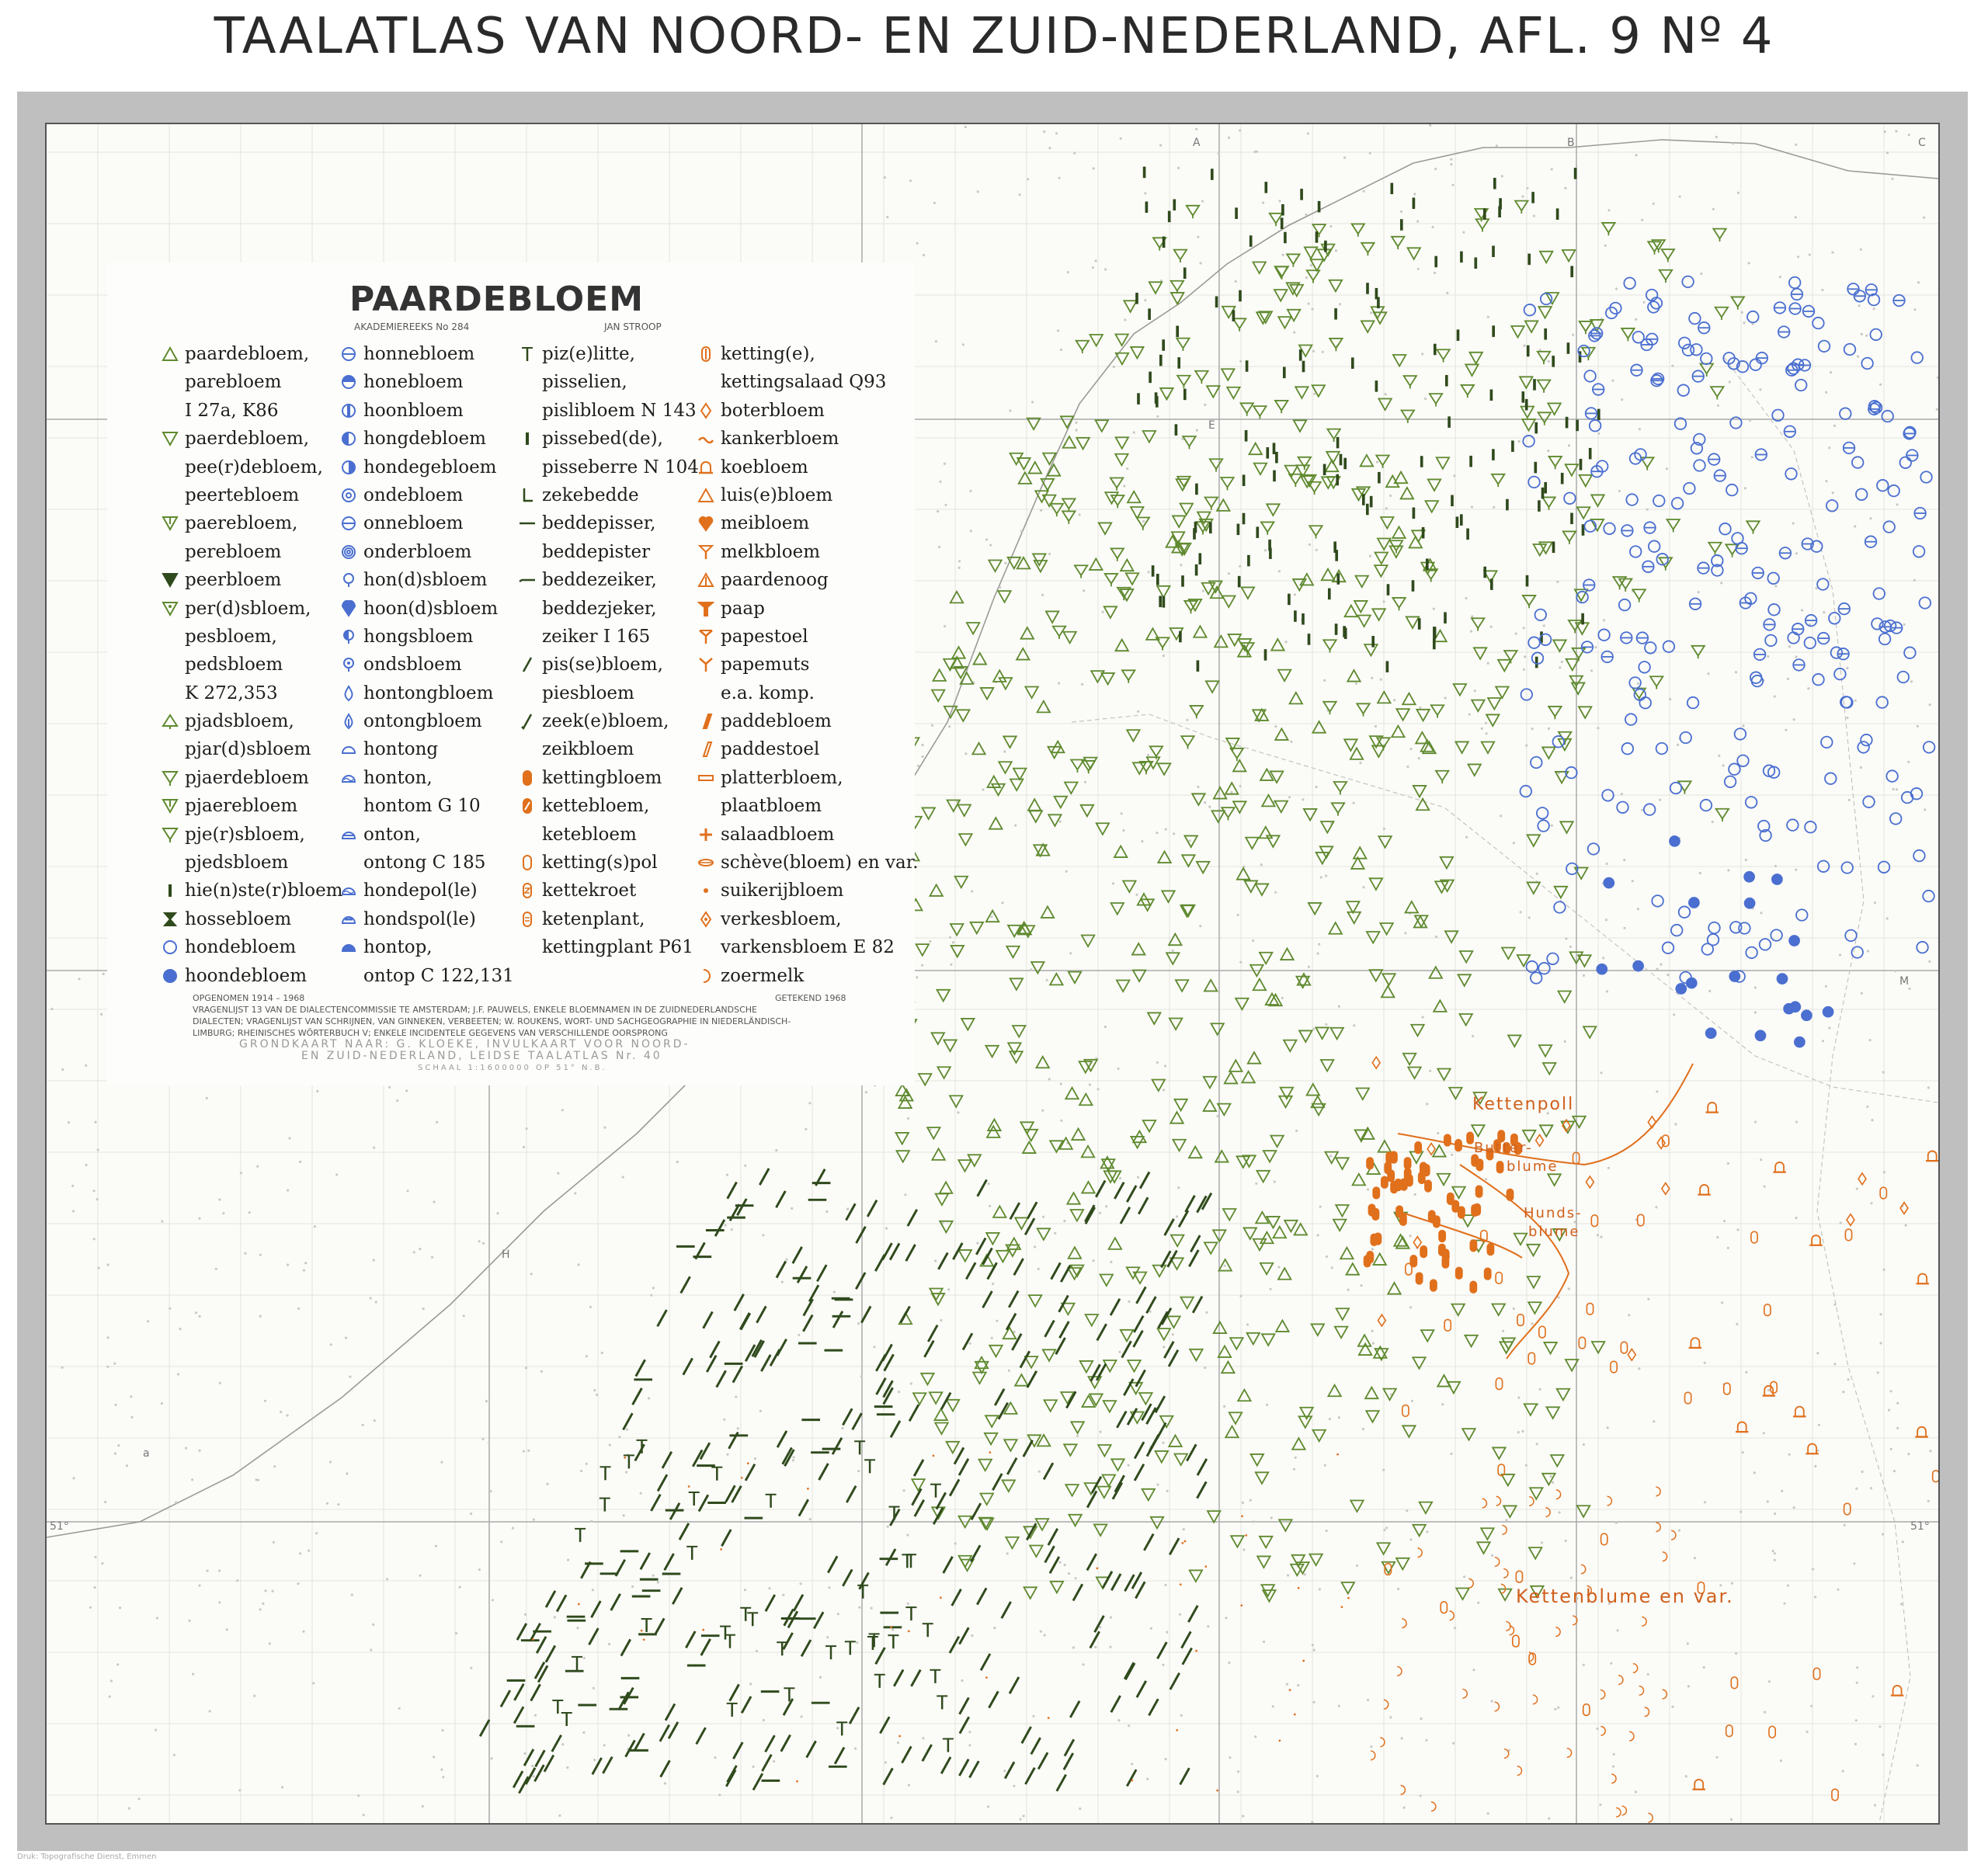  Describe the element at coordinates (59, 1526) in the screenshot. I see `latitude-label-left: 51°` at that location.